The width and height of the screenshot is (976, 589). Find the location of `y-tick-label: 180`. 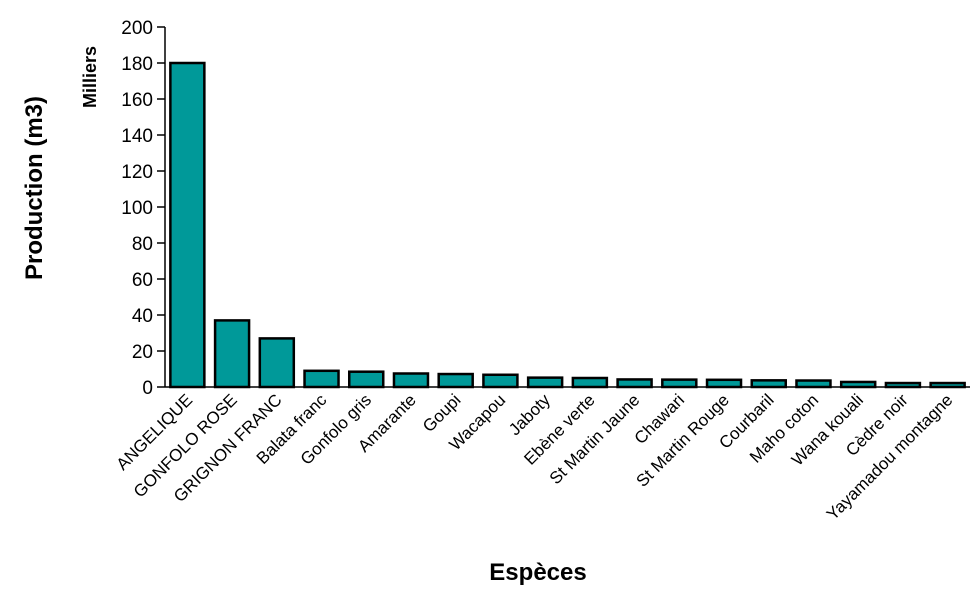

y-tick-label: 180 is located at coordinates (137, 64).